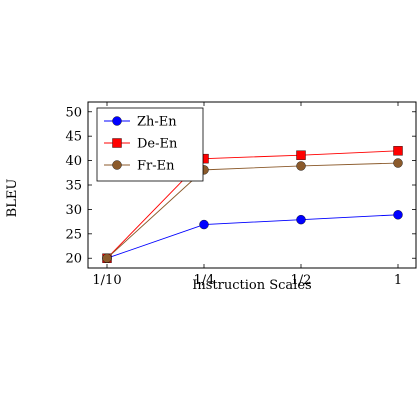  Describe the element at coordinates (106, 280) in the screenshot. I see `x-tick-label: 1/10` at that location.